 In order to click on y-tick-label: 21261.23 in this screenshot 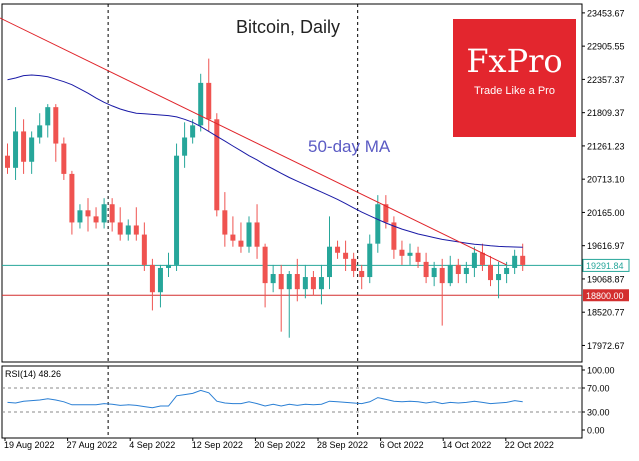, I will do `click(606, 146)`.